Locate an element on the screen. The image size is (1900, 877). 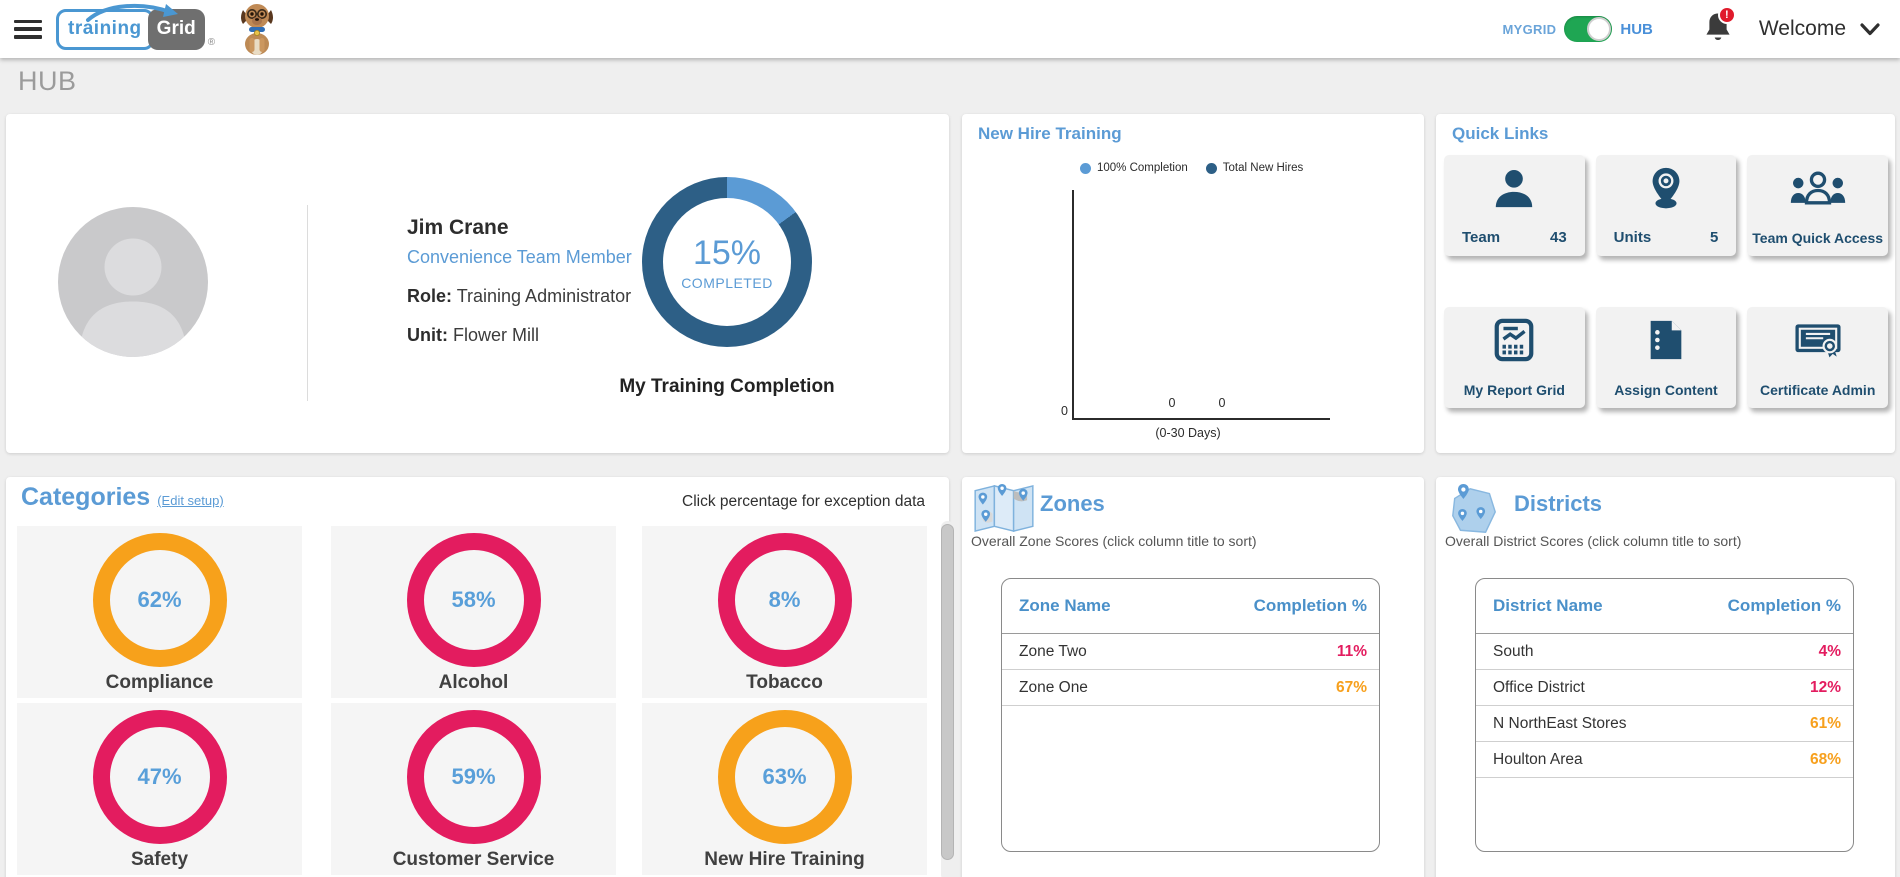
quick-link-certificate-admin: Certificate Admin is located at coordinates (1818, 357).